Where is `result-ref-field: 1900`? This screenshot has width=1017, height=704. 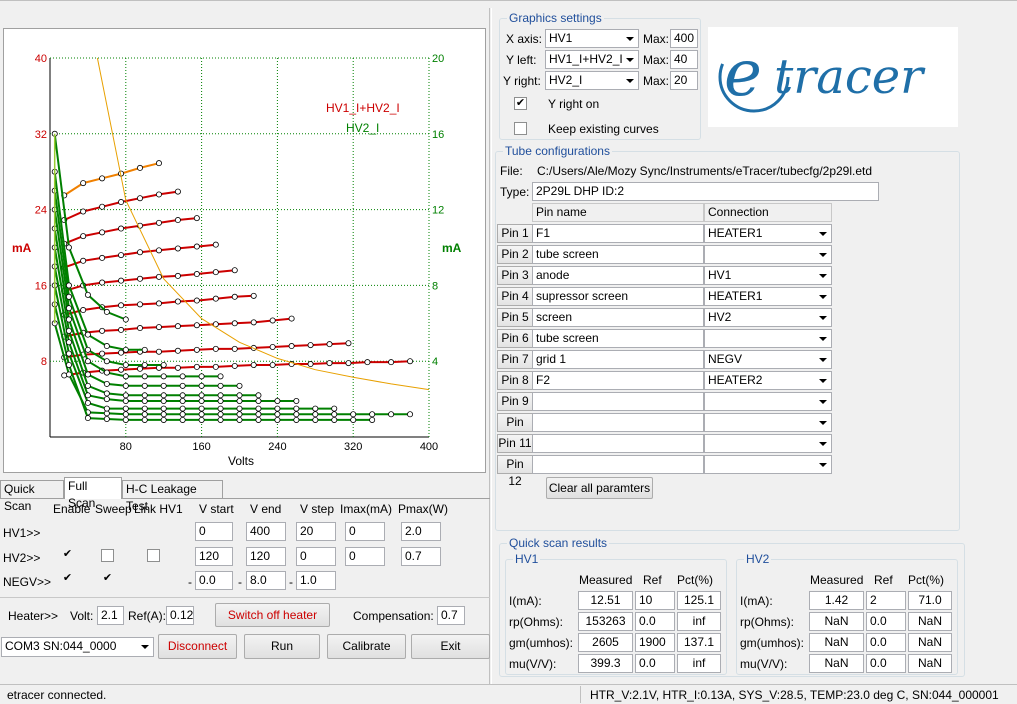 result-ref-field: 1900 is located at coordinates (655, 642).